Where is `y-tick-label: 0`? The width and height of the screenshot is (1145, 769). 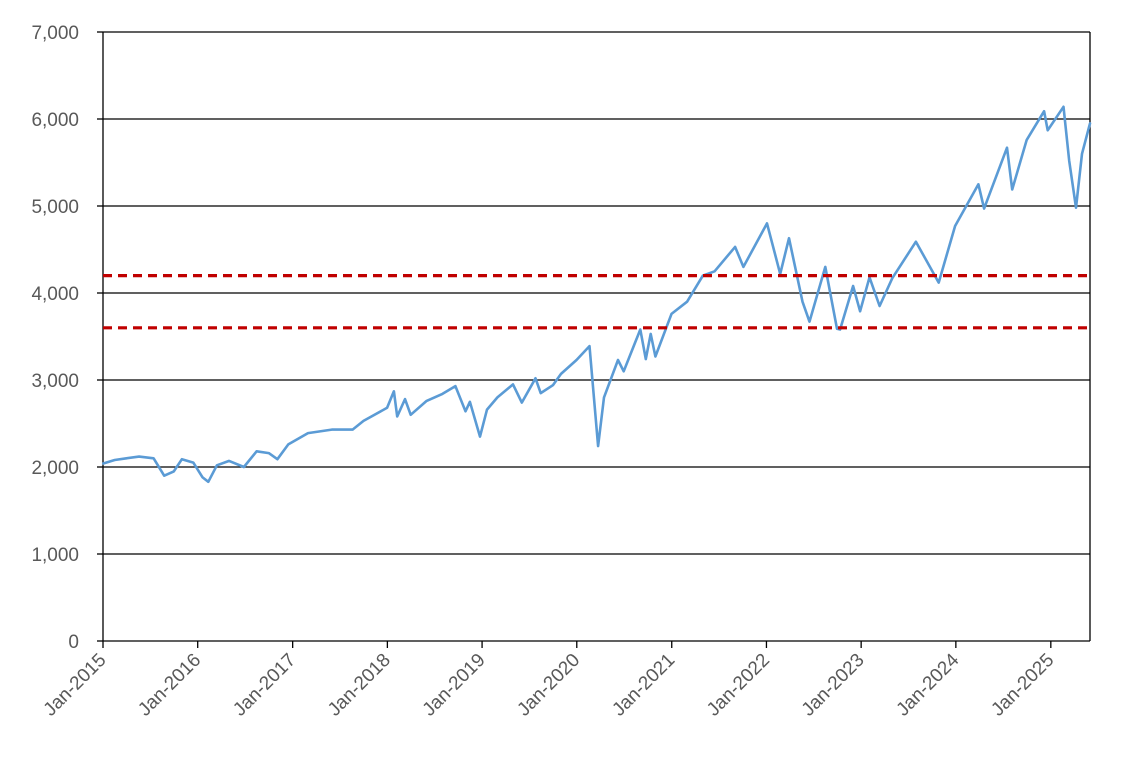
y-tick-label: 0 is located at coordinates (73, 642).